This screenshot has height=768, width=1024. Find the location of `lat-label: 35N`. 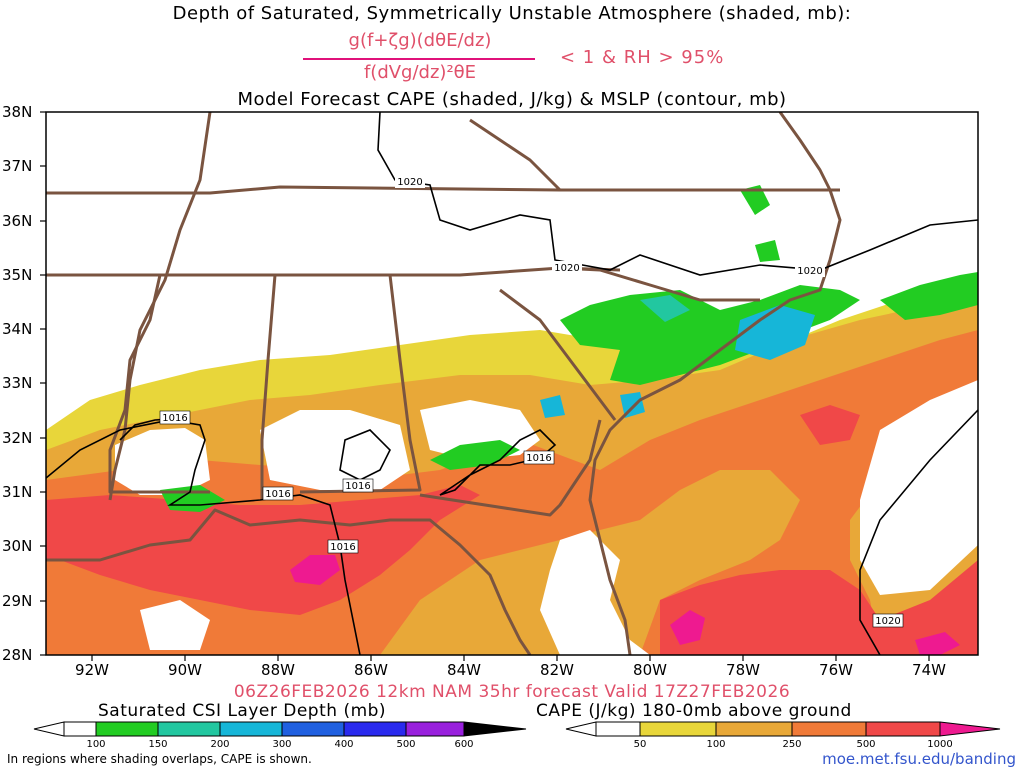

lat-label: 35N is located at coordinates (17, 275).